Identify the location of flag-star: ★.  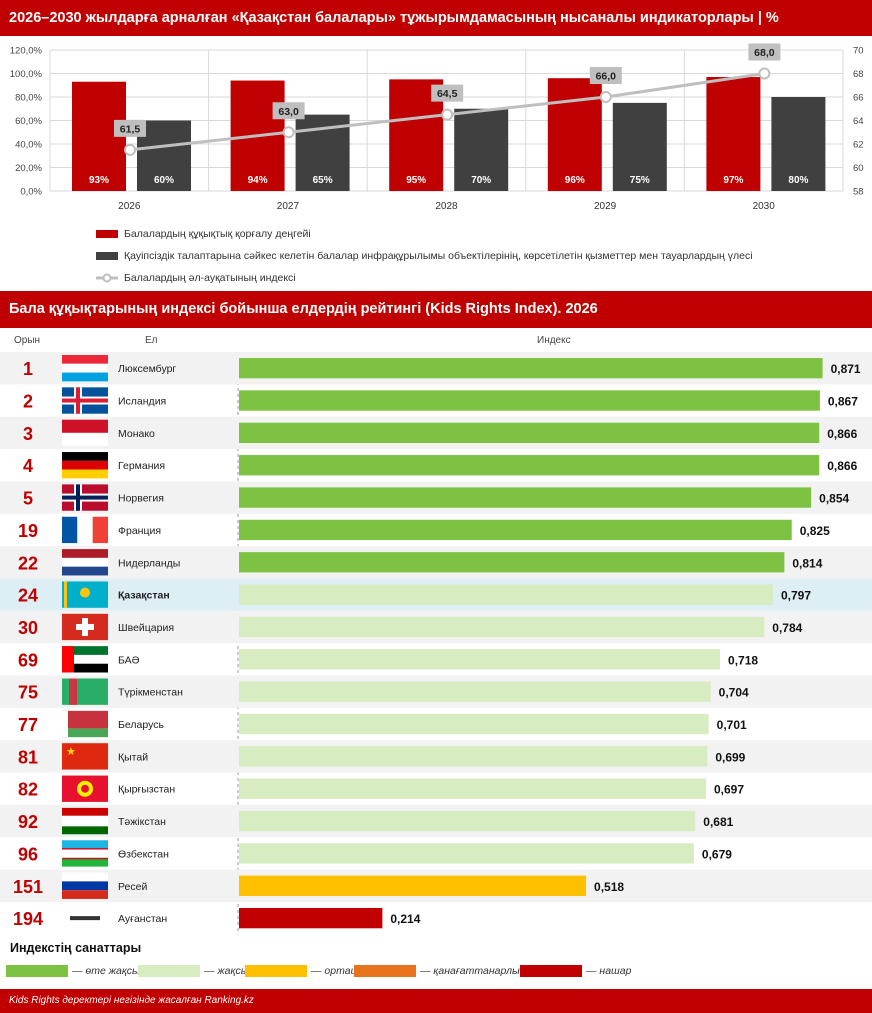
(71, 752).